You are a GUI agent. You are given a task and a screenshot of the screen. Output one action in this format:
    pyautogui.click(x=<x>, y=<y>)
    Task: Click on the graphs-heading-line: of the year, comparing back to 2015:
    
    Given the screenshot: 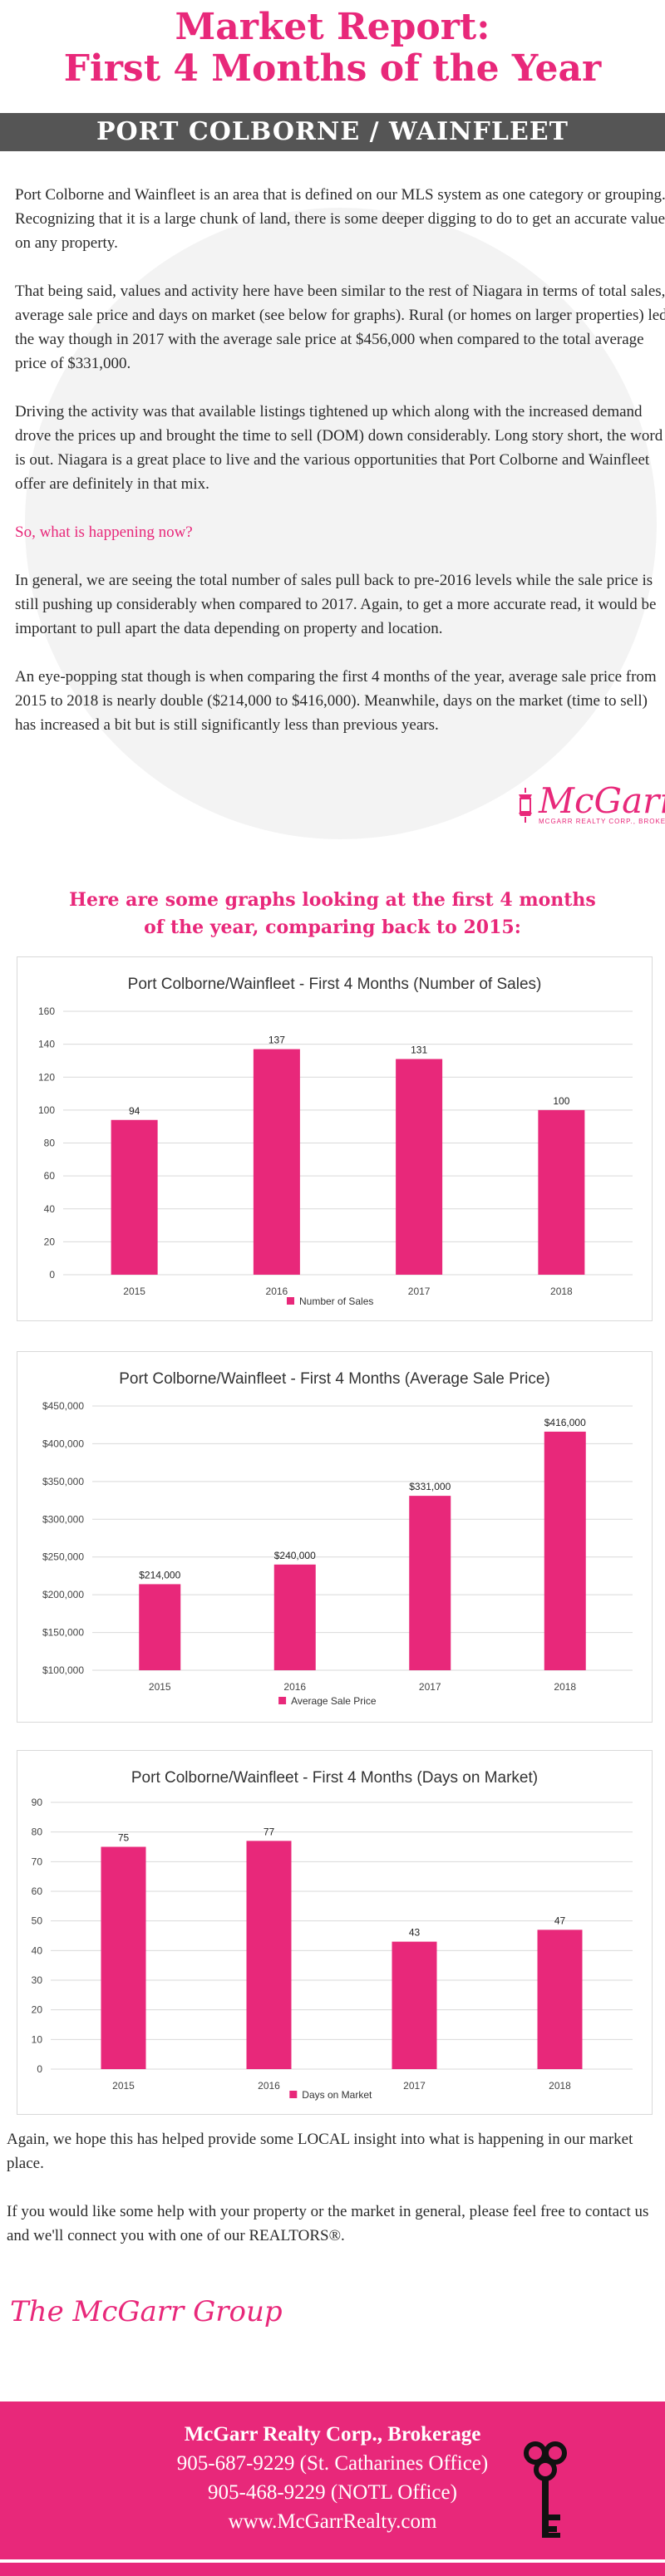 What is the action you would take?
    pyautogui.click(x=332, y=928)
    